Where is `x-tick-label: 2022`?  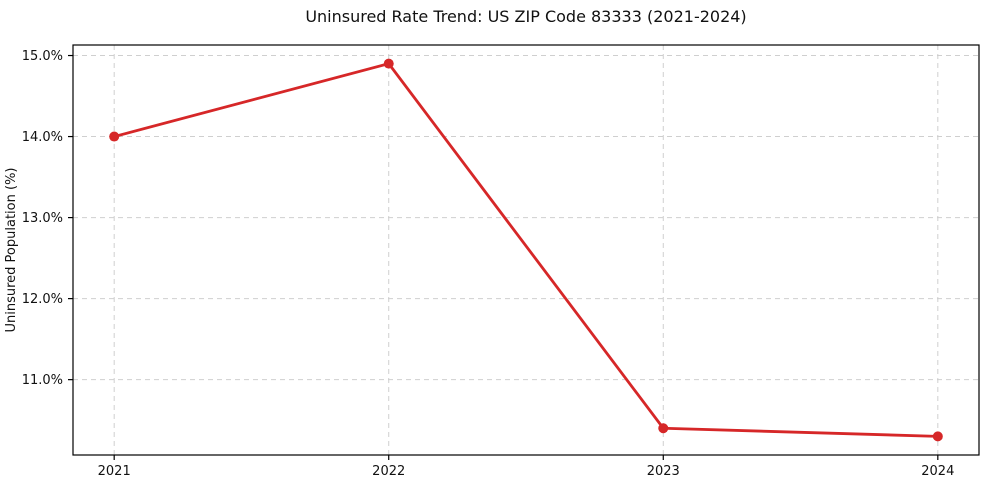 x-tick-label: 2022 is located at coordinates (388, 471).